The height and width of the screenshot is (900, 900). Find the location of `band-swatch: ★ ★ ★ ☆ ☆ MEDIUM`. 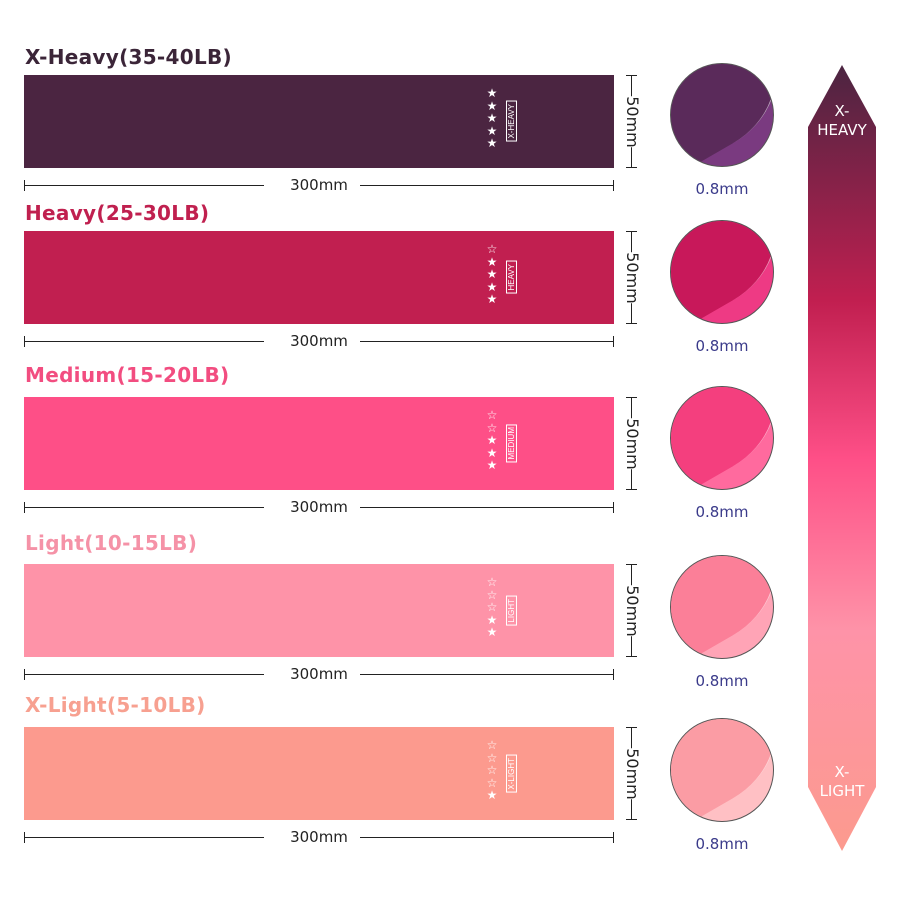

band-swatch: ★ ★ ★ ☆ ☆ MEDIUM is located at coordinates (319, 443).